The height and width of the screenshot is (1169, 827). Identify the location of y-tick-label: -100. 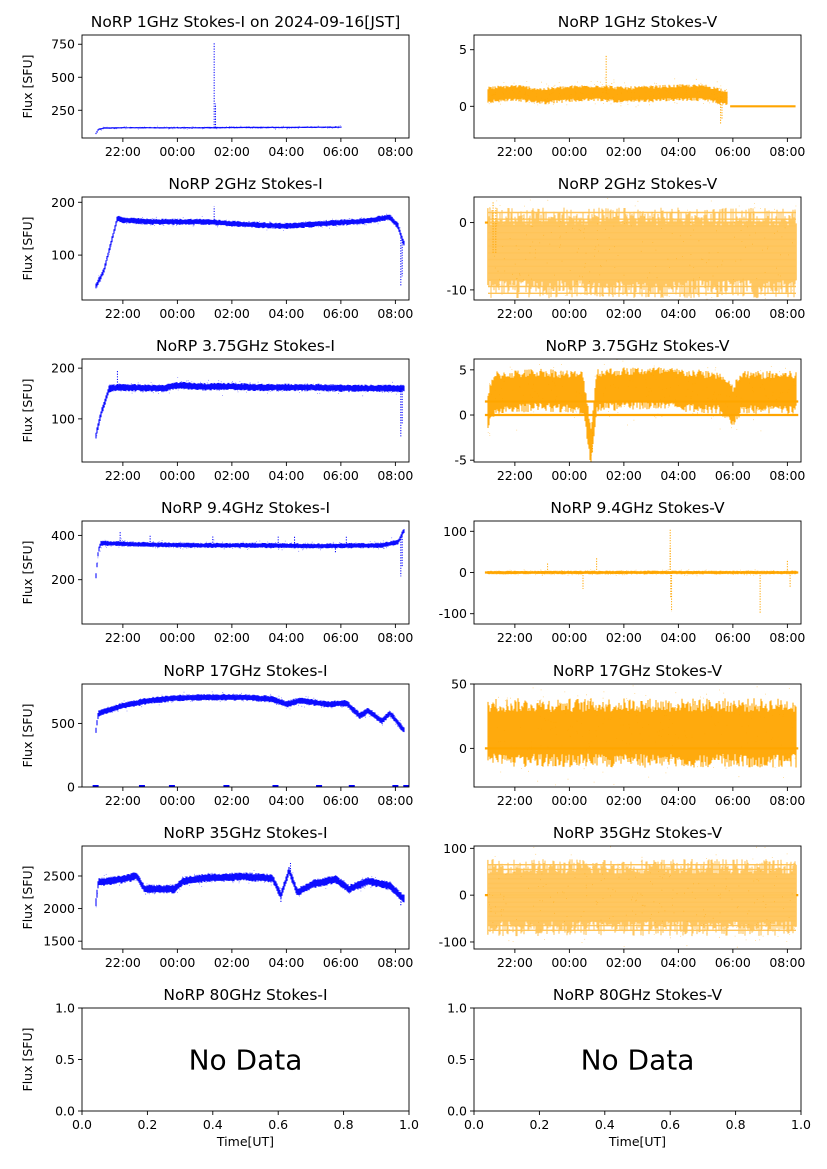
(453, 941).